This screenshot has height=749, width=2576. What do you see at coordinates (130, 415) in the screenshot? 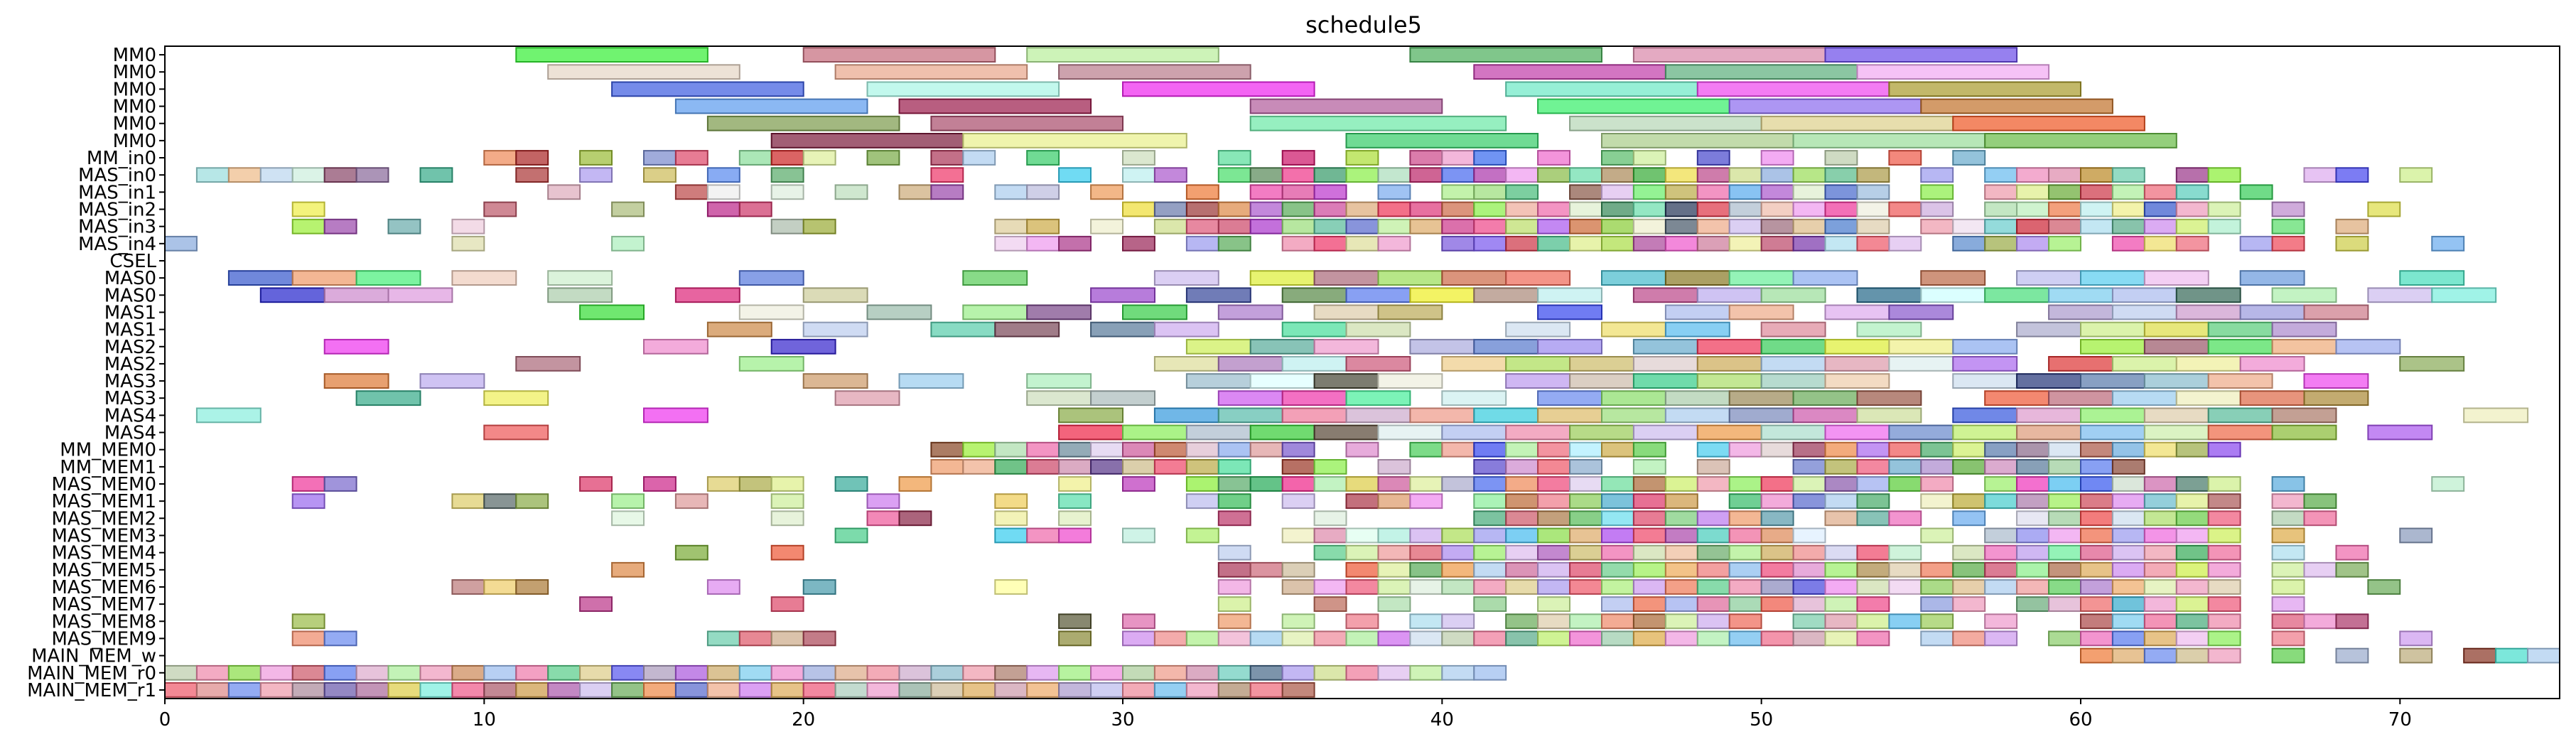
I see `y-tick-label: MAS4` at bounding box center [130, 415].